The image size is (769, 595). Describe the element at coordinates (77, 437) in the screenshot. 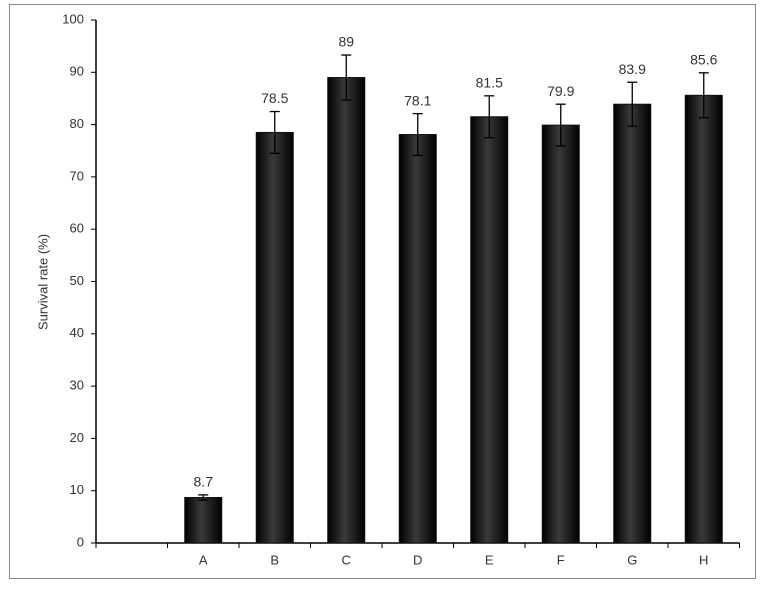

I see `y-tick-label: 20` at that location.